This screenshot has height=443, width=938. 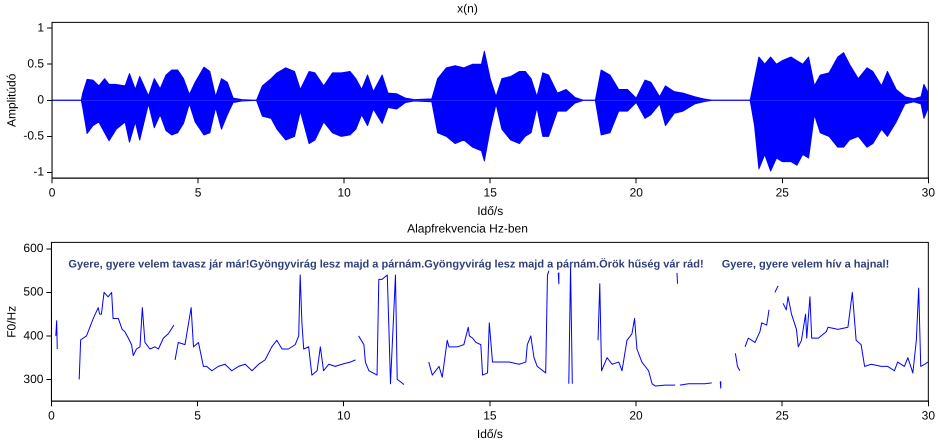 What do you see at coordinates (467, 9) in the screenshot?
I see `chart-title: x(n)` at bounding box center [467, 9].